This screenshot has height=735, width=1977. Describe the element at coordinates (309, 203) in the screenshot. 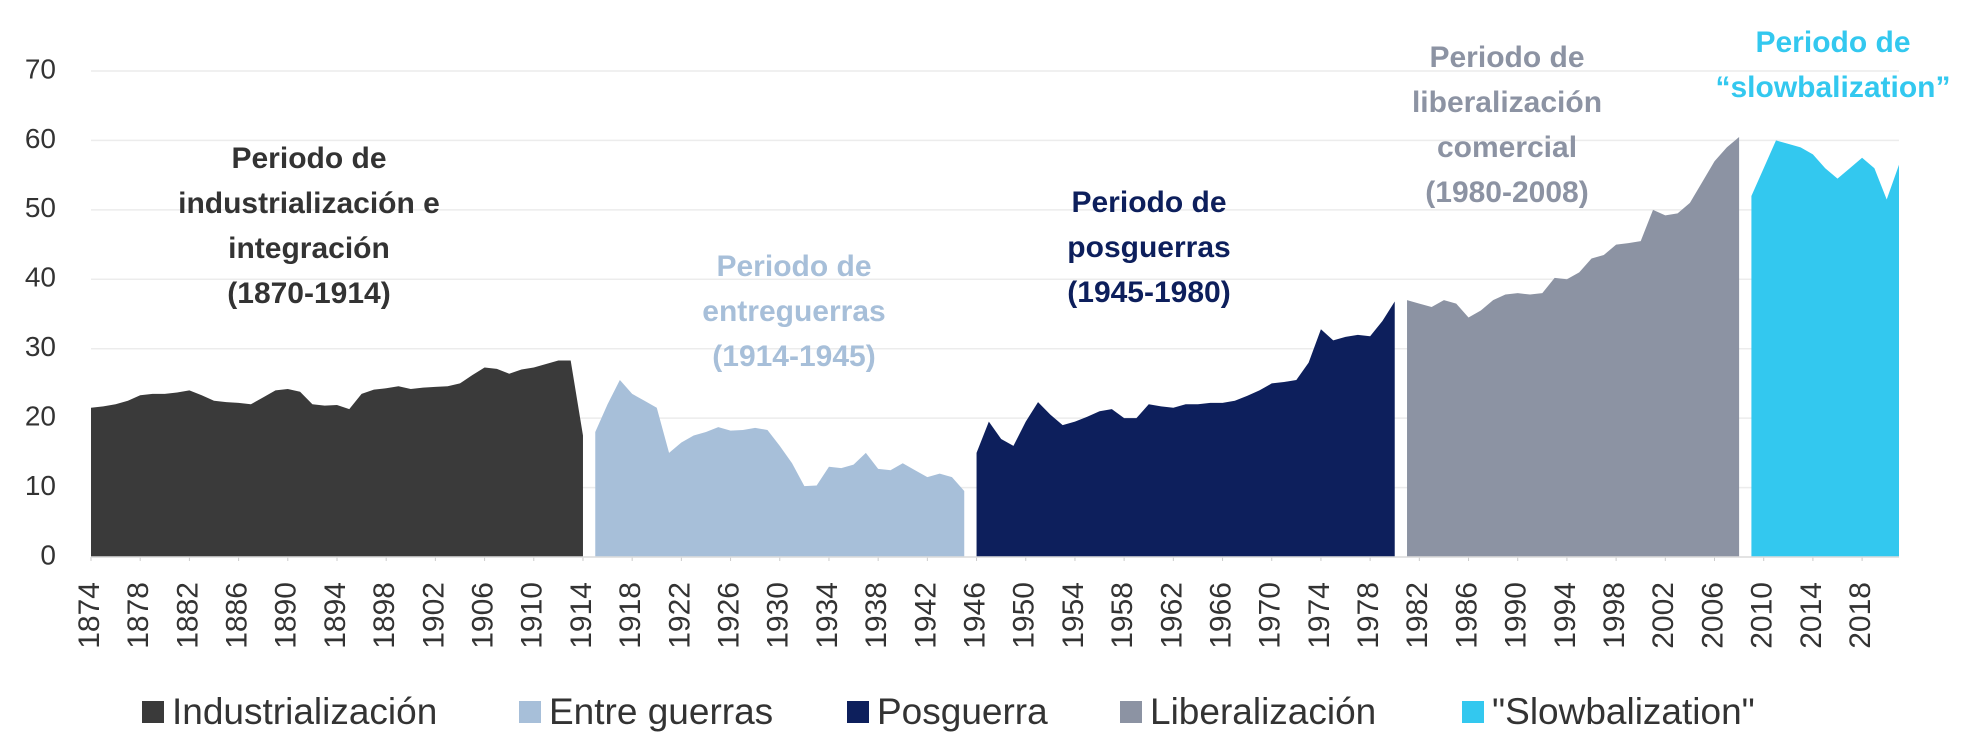

I see `annotation: industrialización e` at that location.